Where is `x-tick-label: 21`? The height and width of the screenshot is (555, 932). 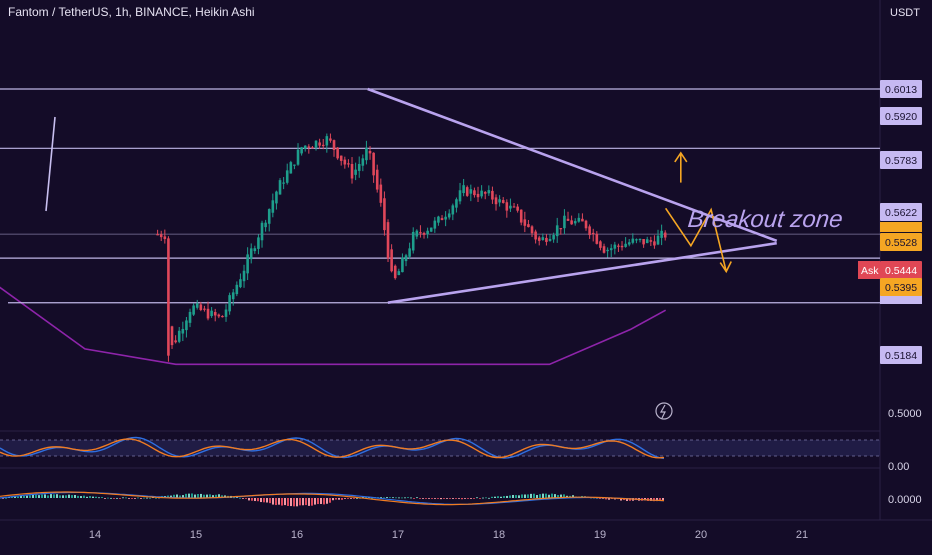
x-tick-label: 21 is located at coordinates (802, 535).